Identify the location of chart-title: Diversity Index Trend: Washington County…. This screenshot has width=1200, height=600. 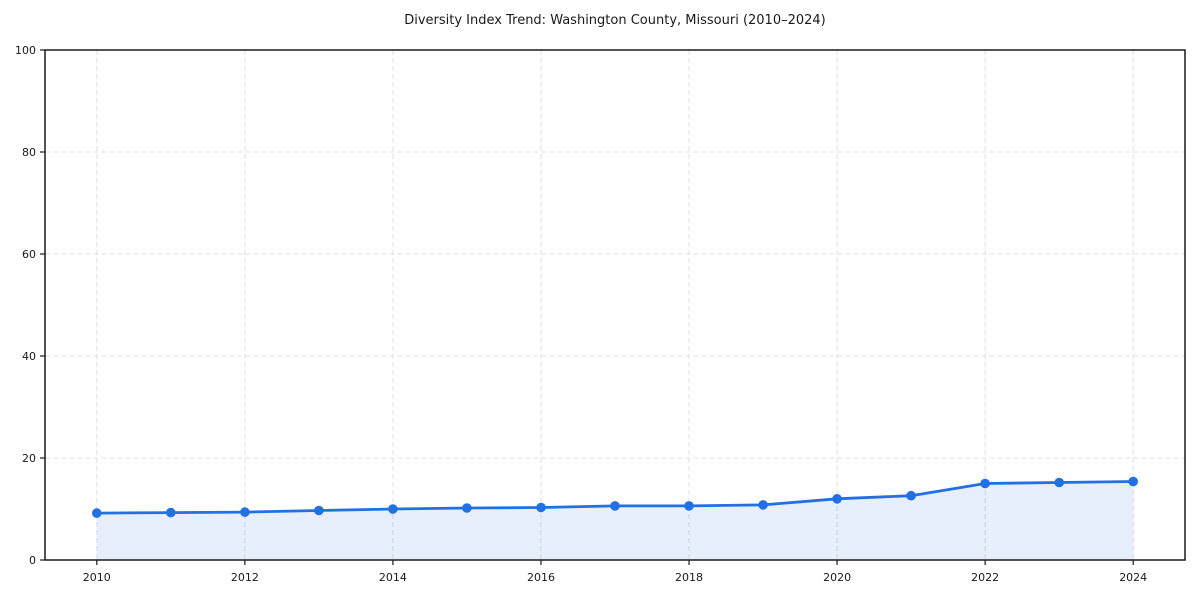
(615, 20).